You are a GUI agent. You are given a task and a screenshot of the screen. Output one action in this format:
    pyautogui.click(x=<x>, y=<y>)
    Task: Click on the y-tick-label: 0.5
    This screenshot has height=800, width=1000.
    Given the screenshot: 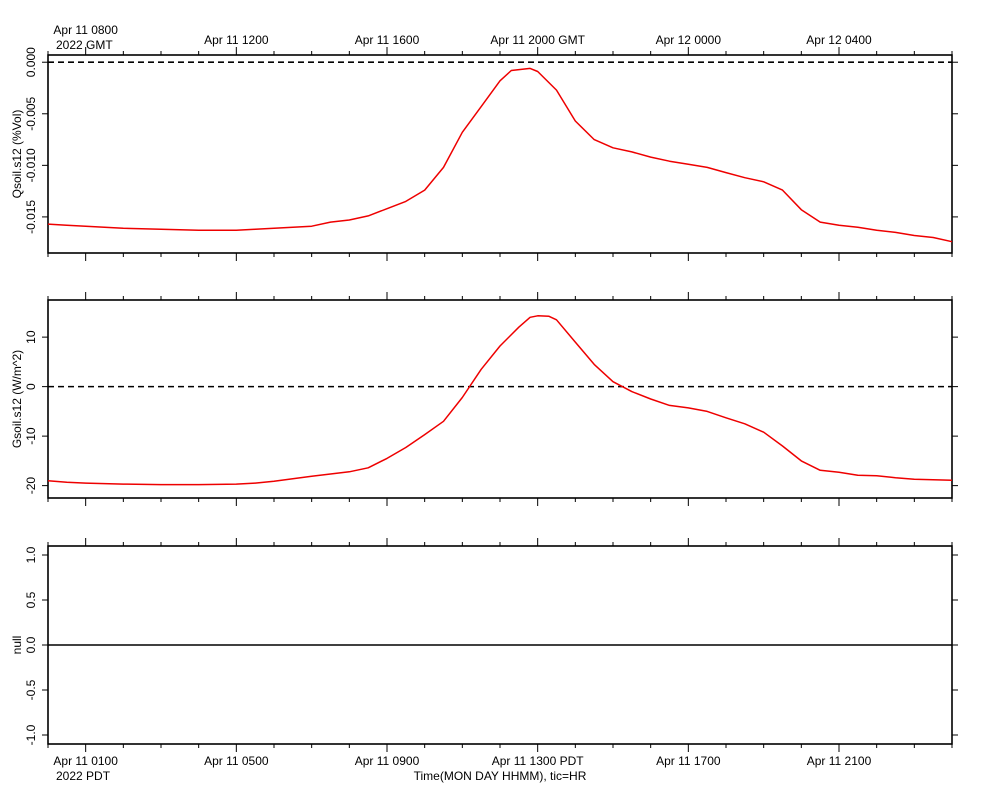 What is the action you would take?
    pyautogui.click(x=31, y=599)
    